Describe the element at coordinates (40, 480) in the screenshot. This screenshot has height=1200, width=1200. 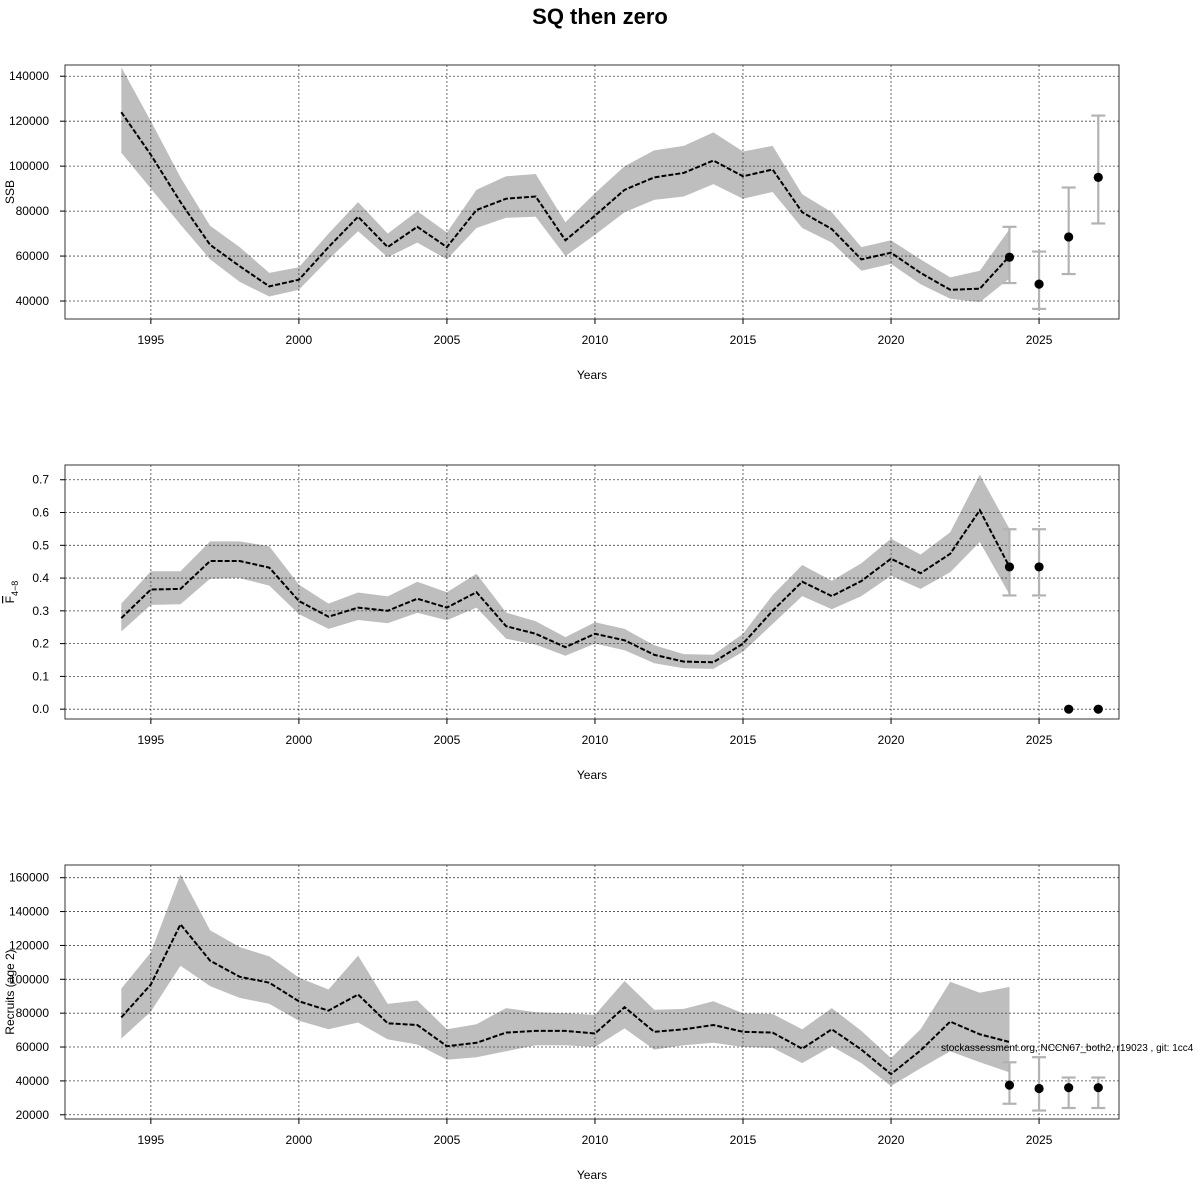
I see `y-tick-label: 0.7` at that location.